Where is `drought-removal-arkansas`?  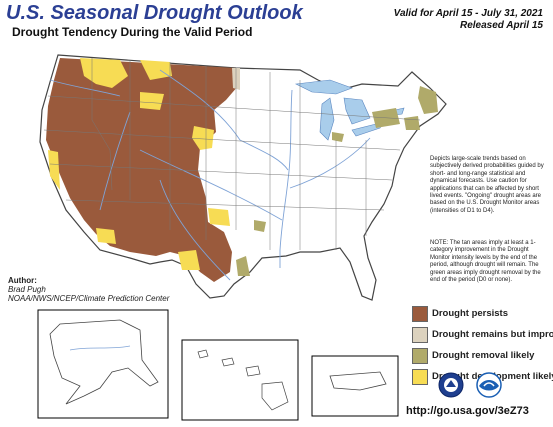 drought-removal-arkansas is located at coordinates (260, 226).